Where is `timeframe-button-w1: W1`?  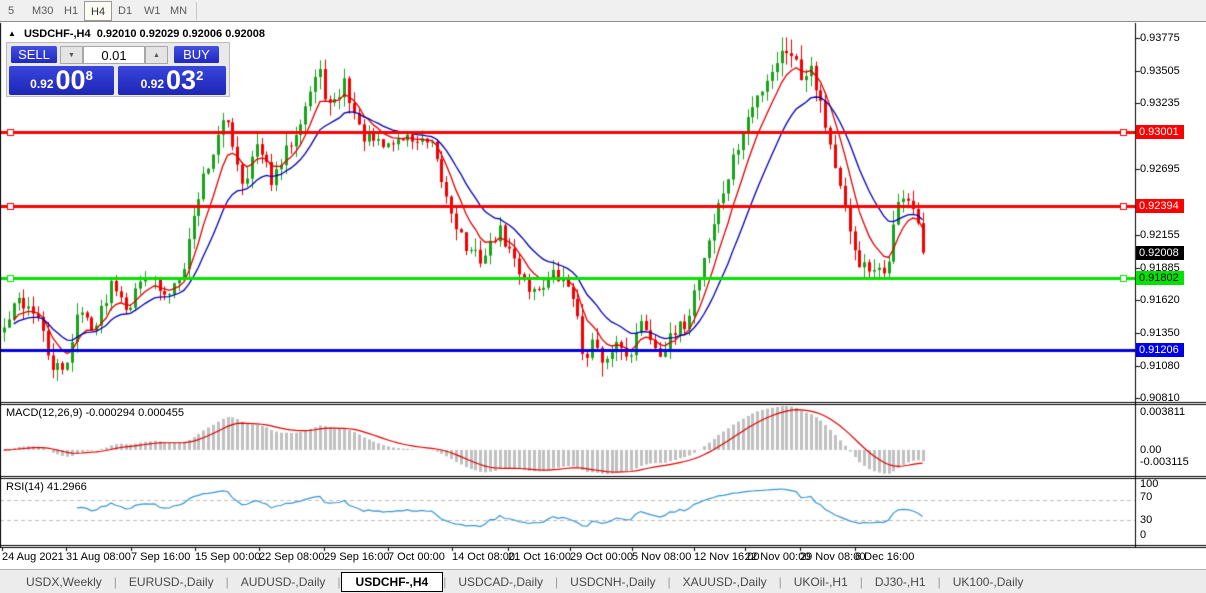
timeframe-button-w1: W1 is located at coordinates (152, 11).